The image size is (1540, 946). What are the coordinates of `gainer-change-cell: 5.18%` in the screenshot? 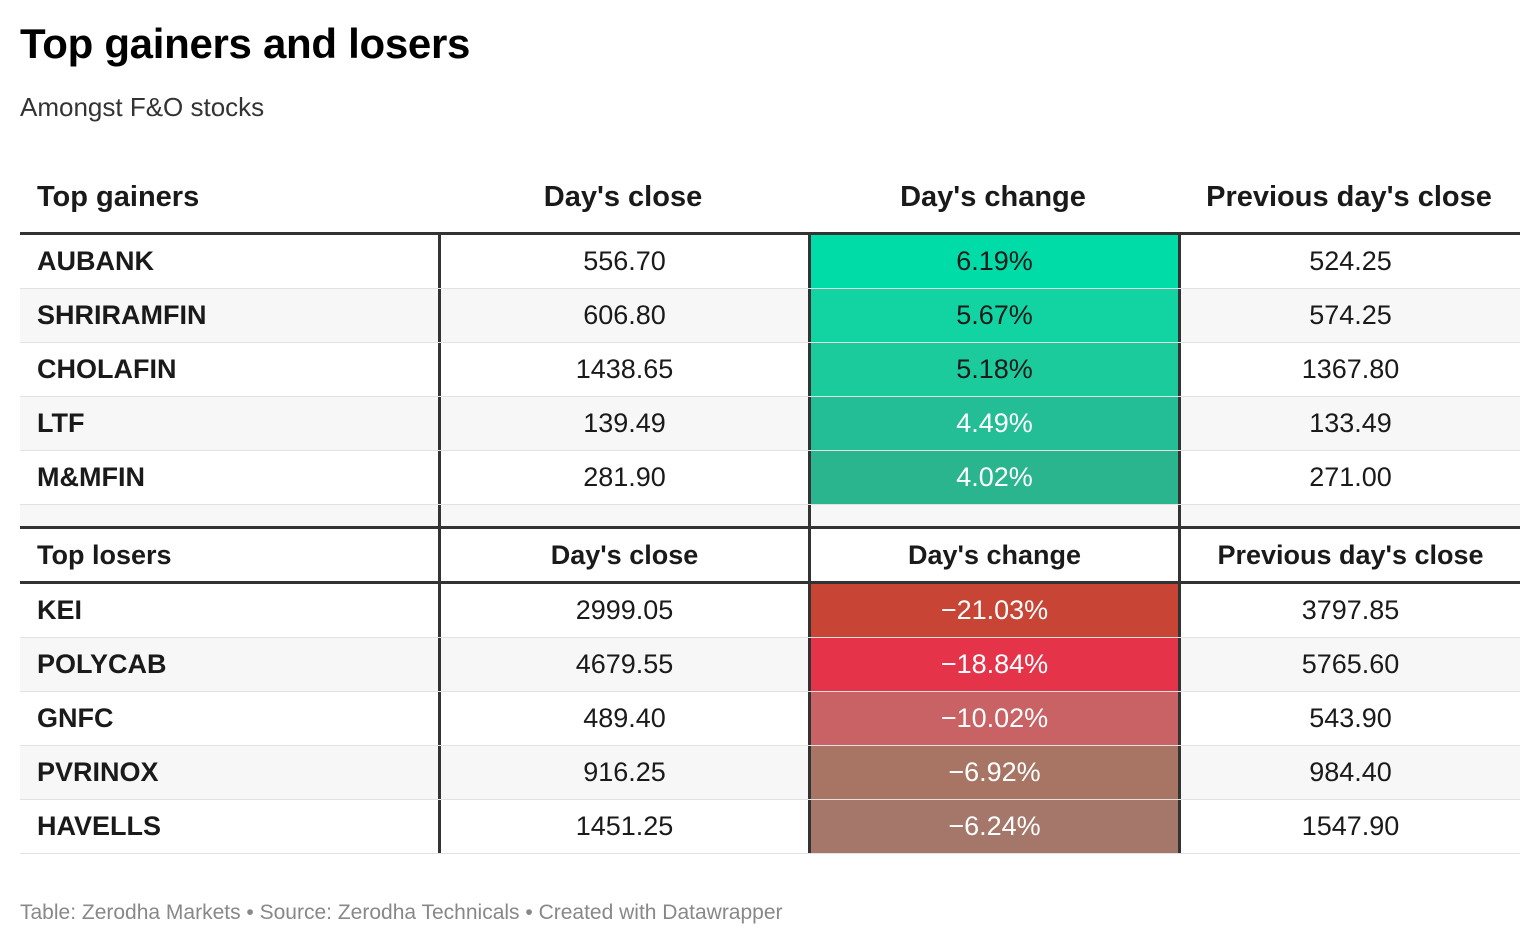 It's located at (993, 369).